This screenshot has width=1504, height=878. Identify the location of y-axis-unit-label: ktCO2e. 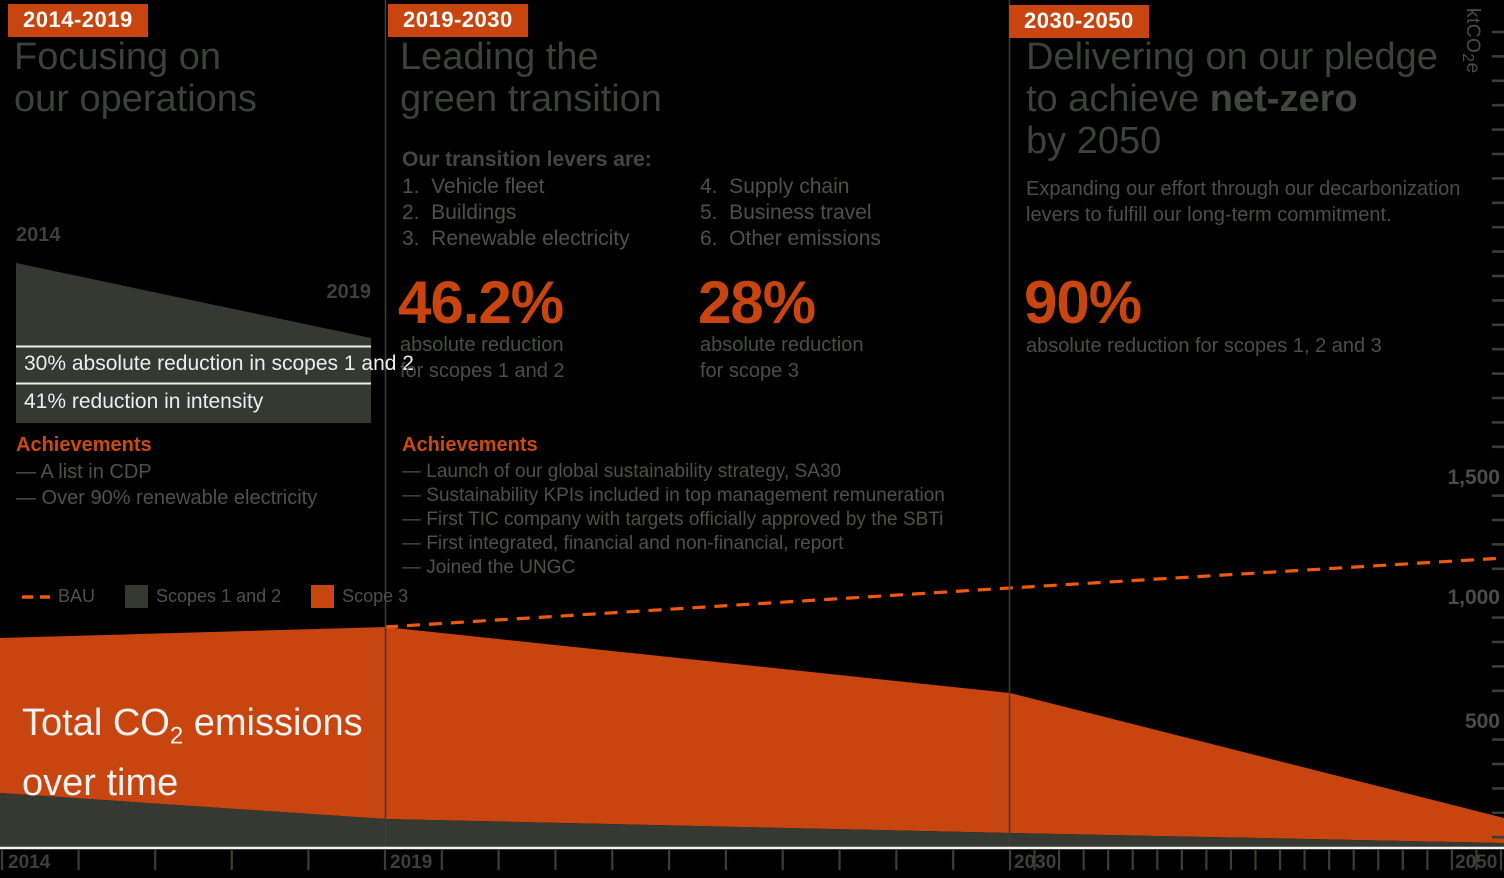
(1470, 41).